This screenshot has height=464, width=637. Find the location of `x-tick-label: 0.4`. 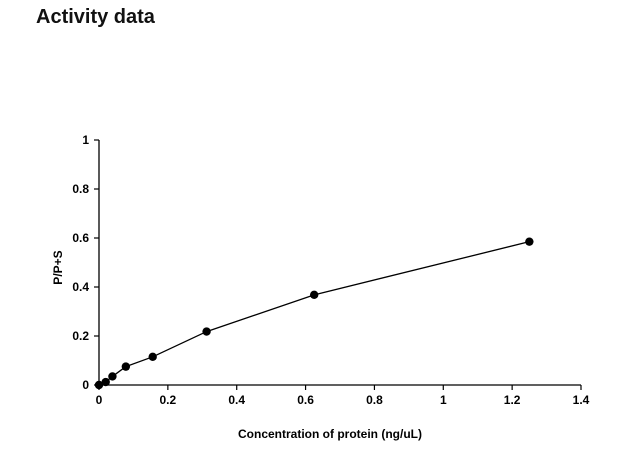

x-tick-label: 0.4 is located at coordinates (236, 400).